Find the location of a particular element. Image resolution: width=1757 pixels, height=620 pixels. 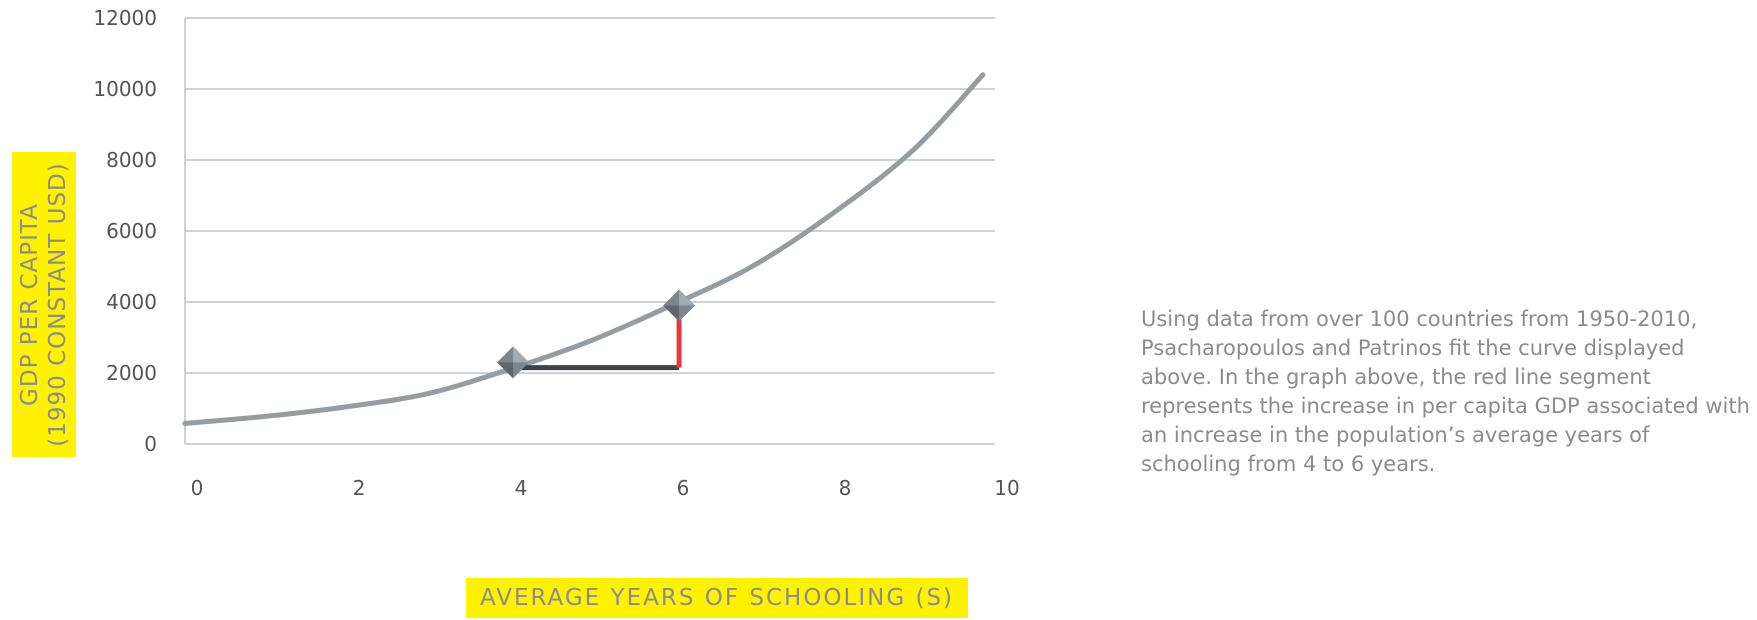

x-tick-label: 6 is located at coordinates (683, 488).